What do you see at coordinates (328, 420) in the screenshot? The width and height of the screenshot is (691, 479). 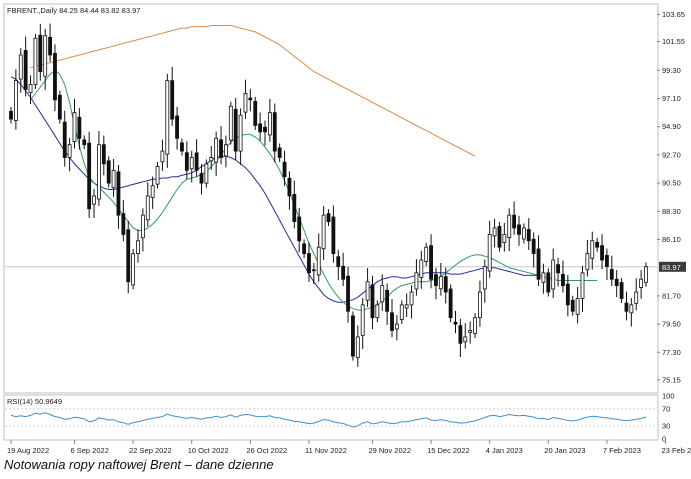 I see `rsi-polyline` at bounding box center [328, 420].